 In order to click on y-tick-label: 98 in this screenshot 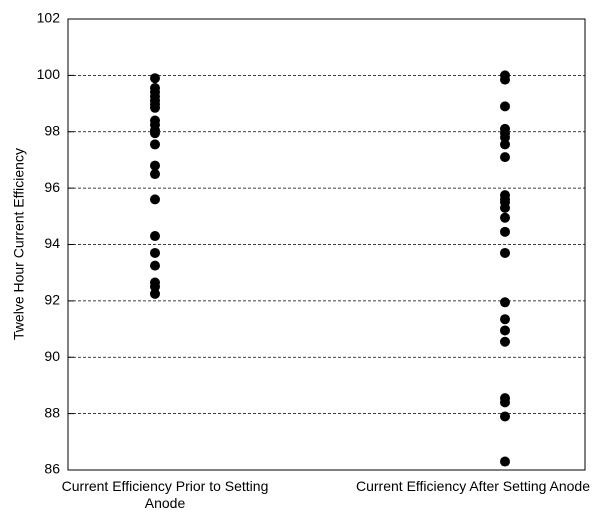, I will do `click(52, 130)`.